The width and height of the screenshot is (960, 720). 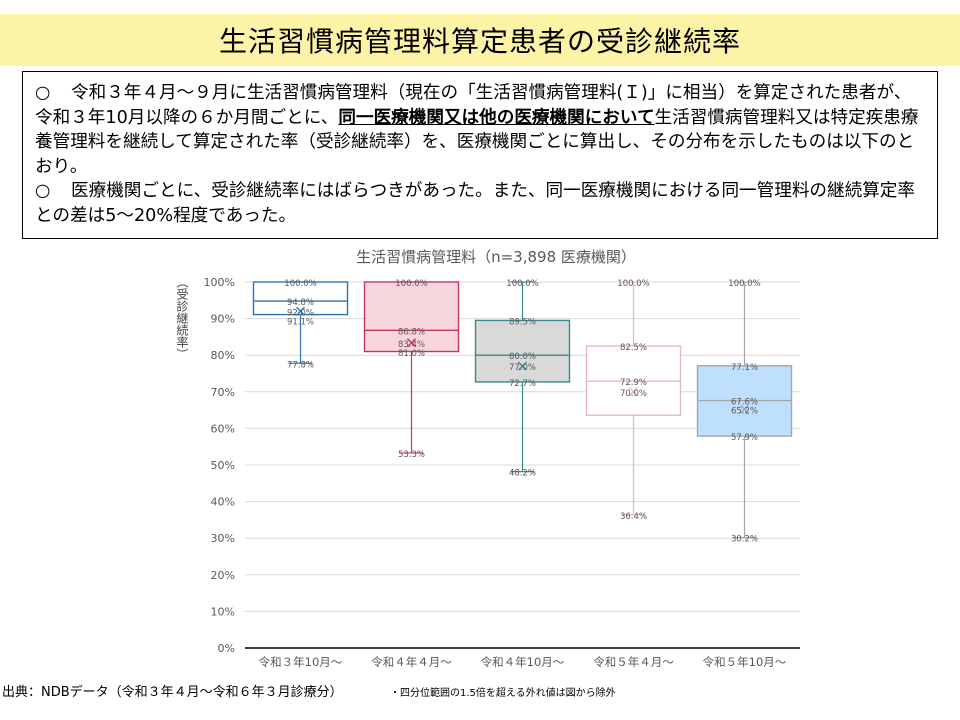 What do you see at coordinates (411, 662) in the screenshot?
I see `x-tick-label: 令和４年４月～` at bounding box center [411, 662].